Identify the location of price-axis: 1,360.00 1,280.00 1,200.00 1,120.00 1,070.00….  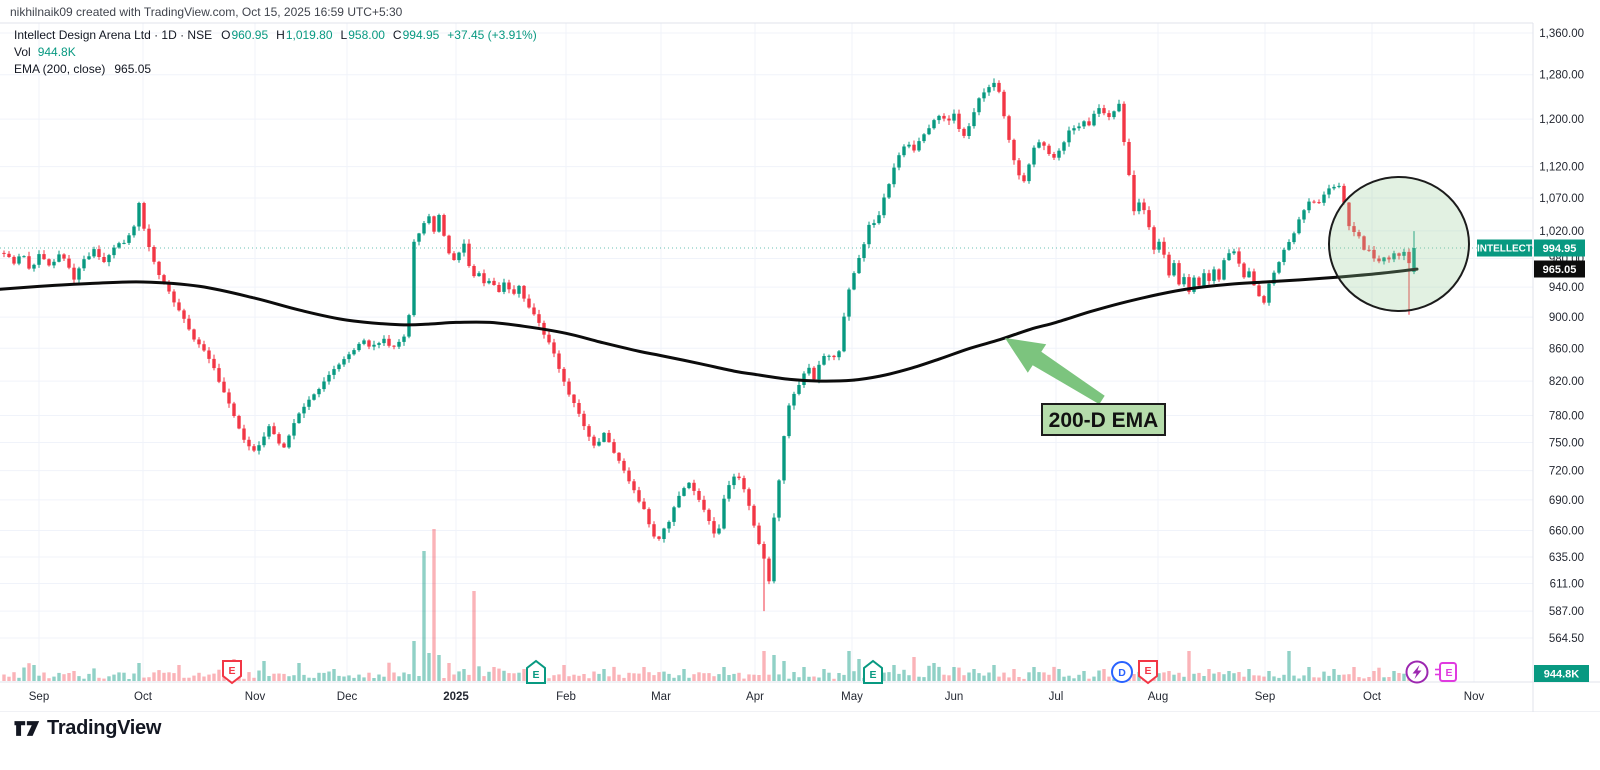
(1561, 336).